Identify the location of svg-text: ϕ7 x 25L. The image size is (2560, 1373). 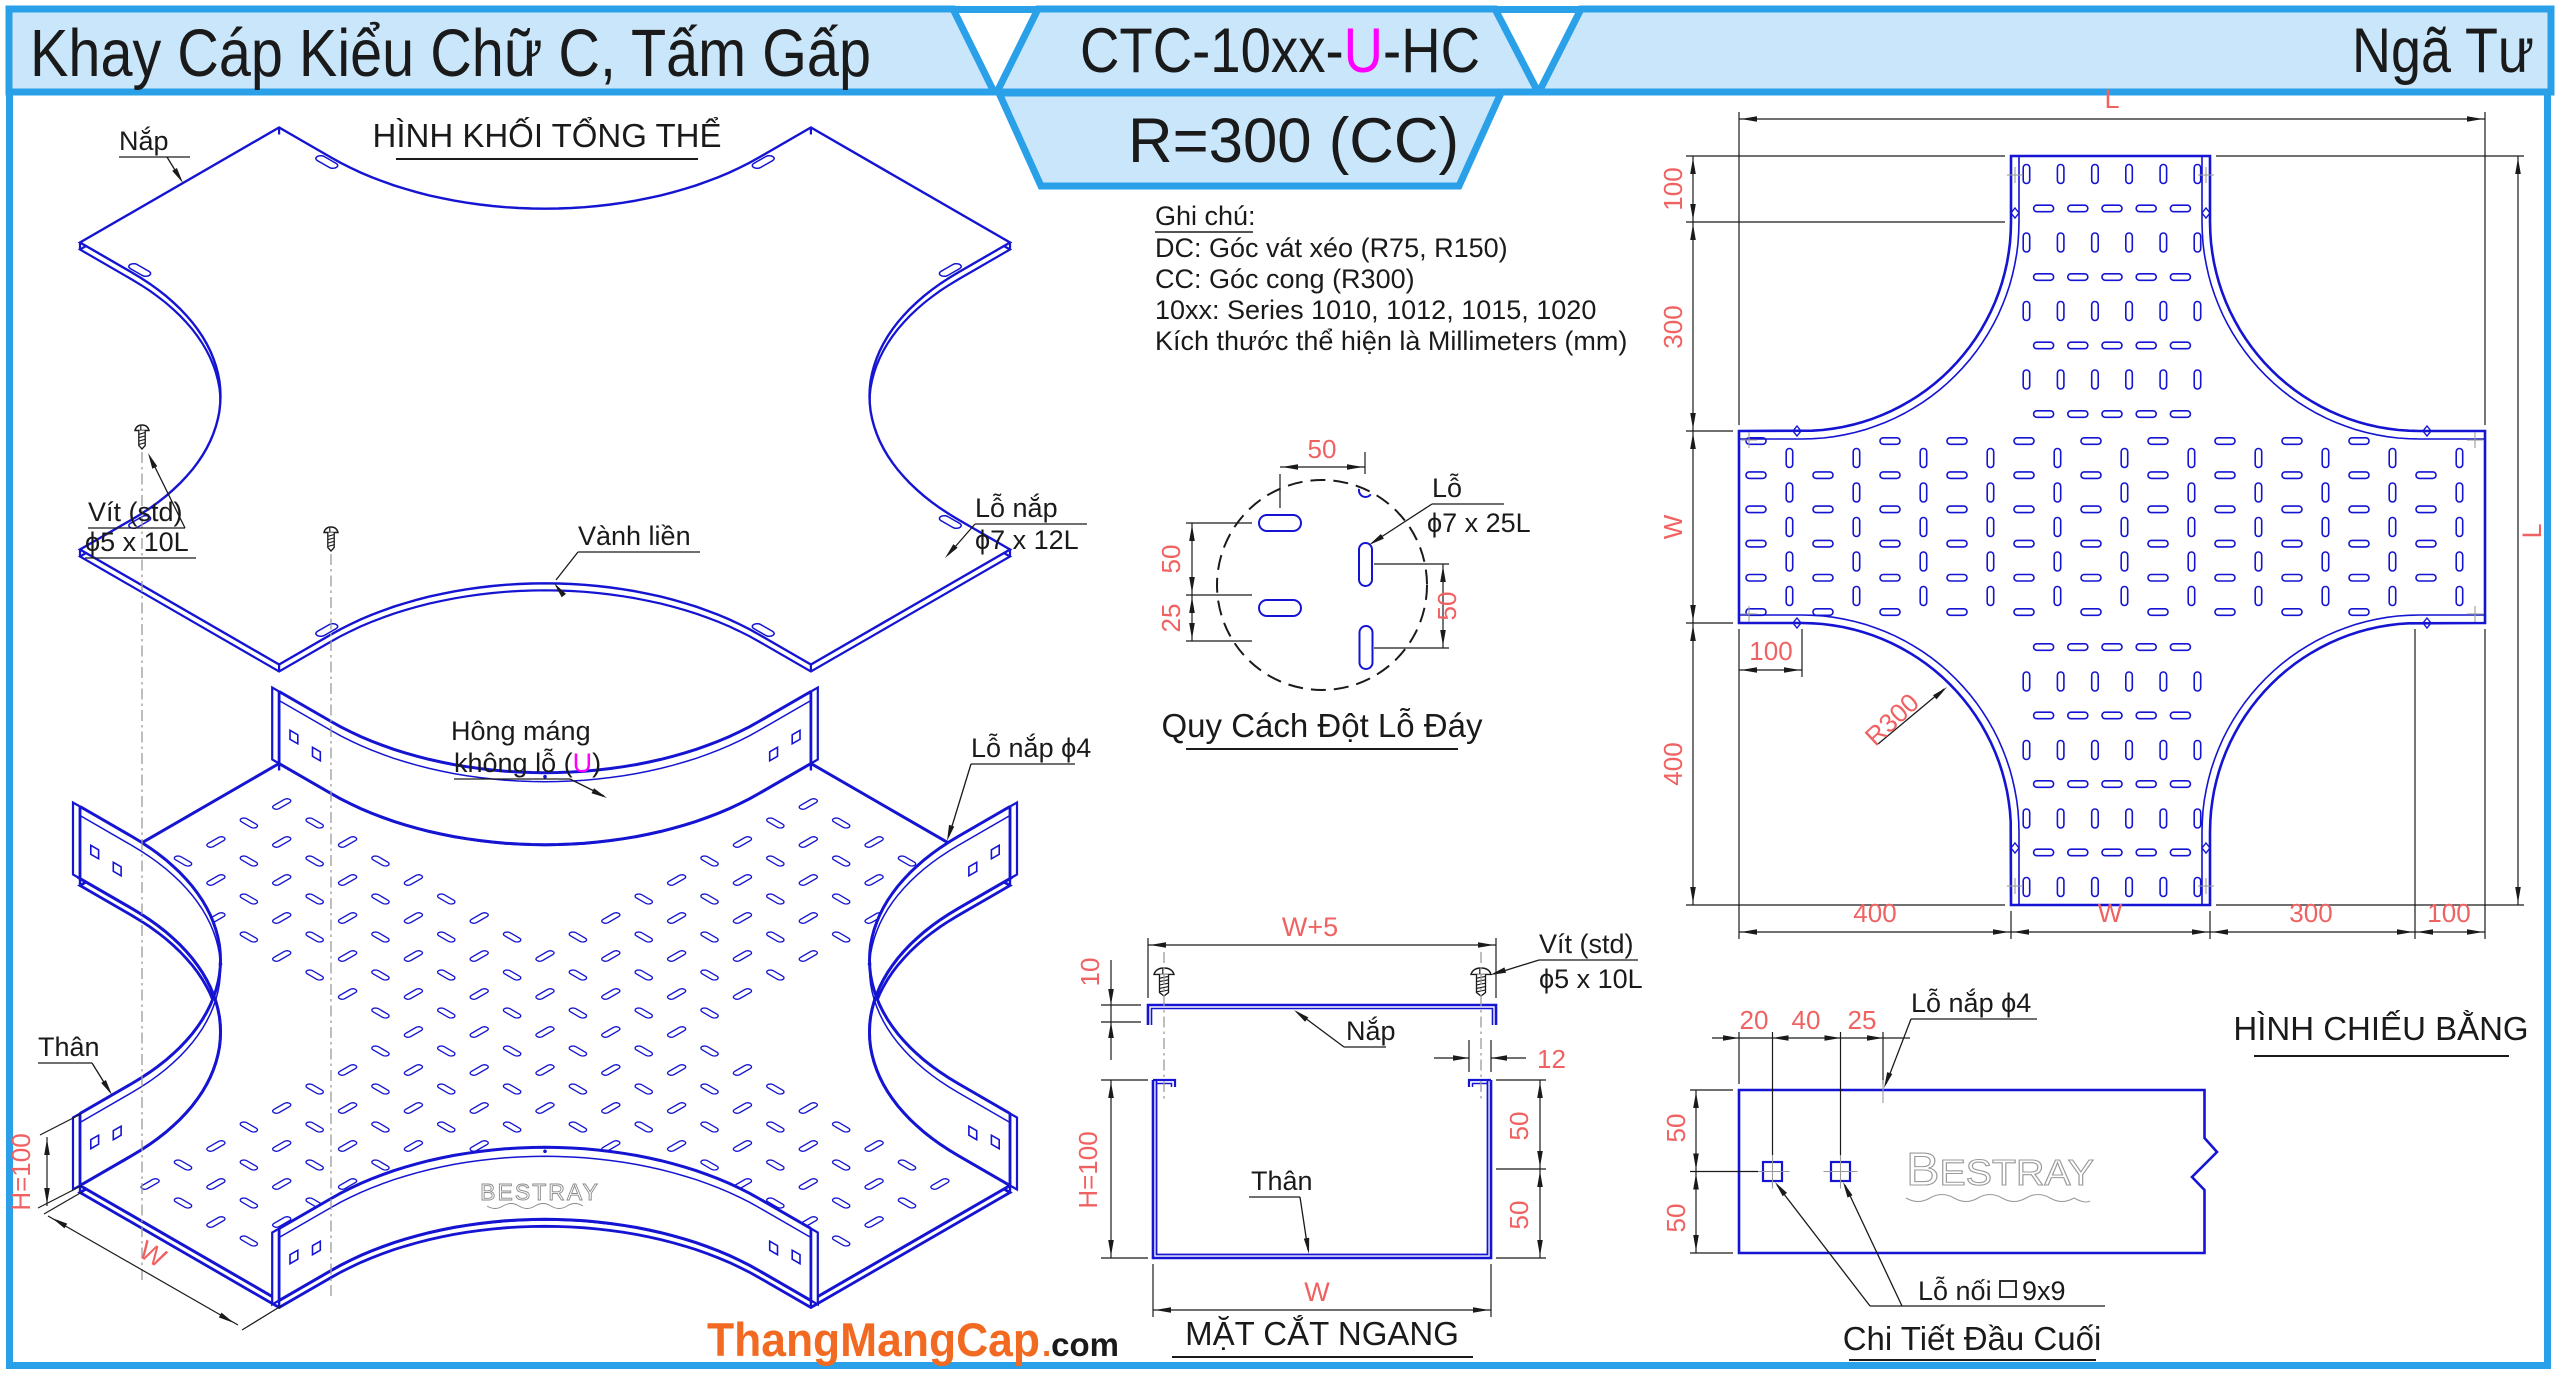
(1479, 523).